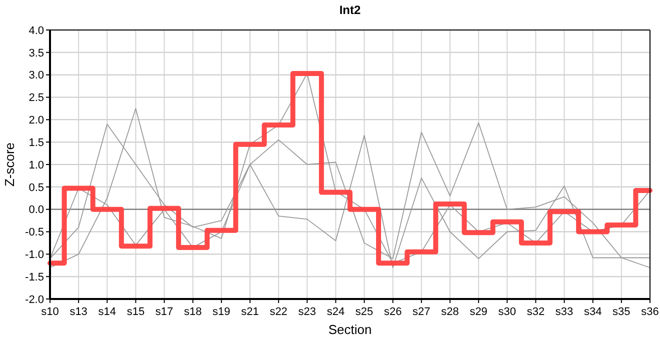 The width and height of the screenshot is (660, 360). What do you see at coordinates (36, 98) in the screenshot?
I see `y-tick-label: 2.5` at bounding box center [36, 98].